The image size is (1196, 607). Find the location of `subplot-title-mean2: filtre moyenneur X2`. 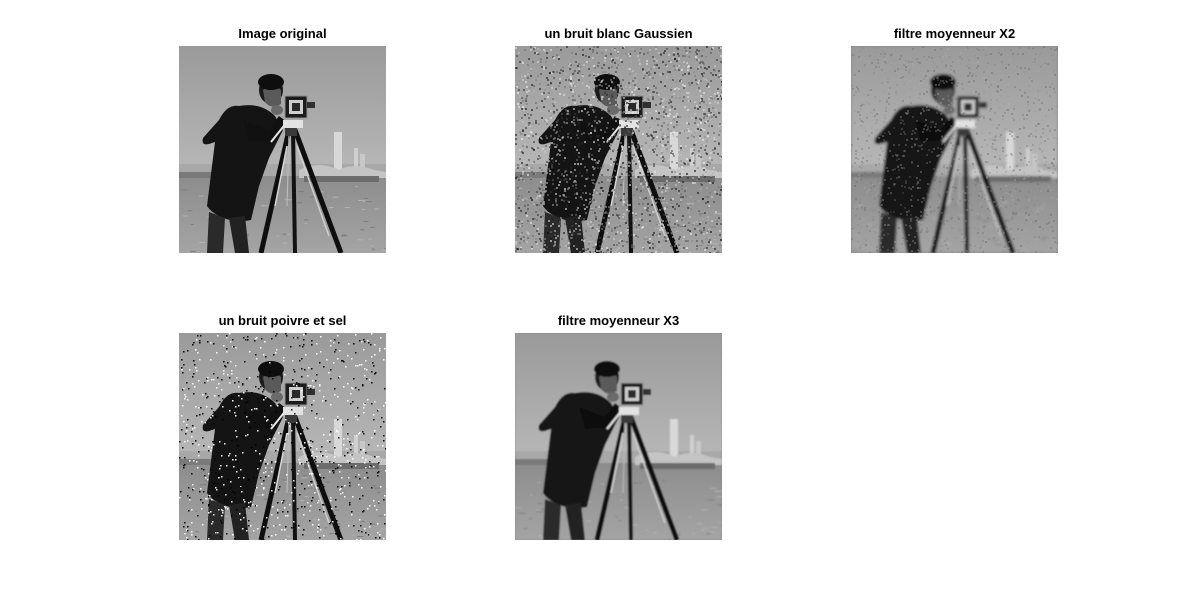

subplot-title-mean2: filtre moyenneur X2 is located at coordinates (954, 33).